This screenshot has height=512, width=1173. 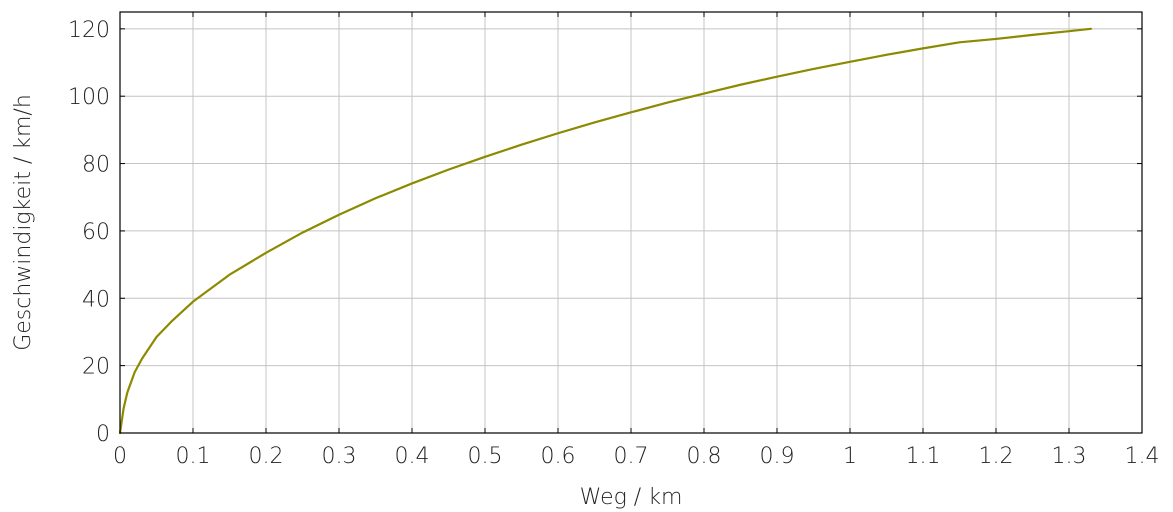 What do you see at coordinates (1069, 456) in the screenshot?
I see `x-tick-label: 1.3` at bounding box center [1069, 456].